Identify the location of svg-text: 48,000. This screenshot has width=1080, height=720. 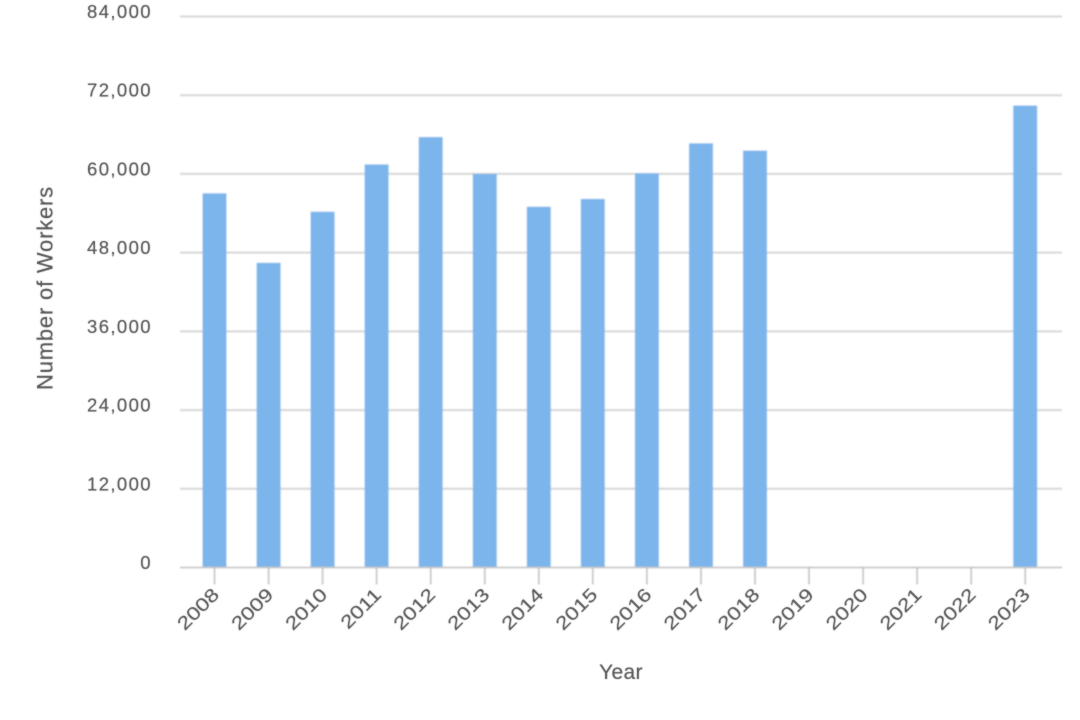
(119, 247).